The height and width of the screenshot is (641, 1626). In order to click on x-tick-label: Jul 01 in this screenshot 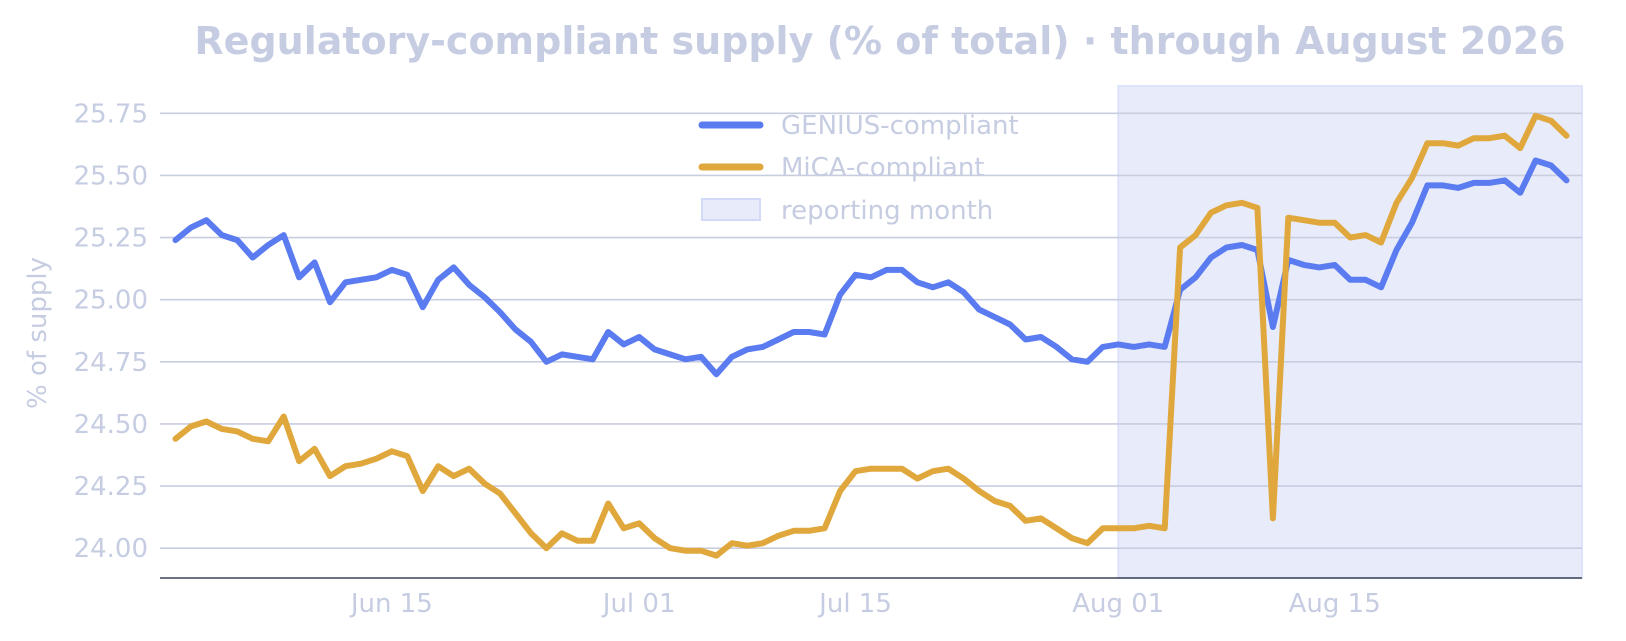, I will do `click(638, 604)`.